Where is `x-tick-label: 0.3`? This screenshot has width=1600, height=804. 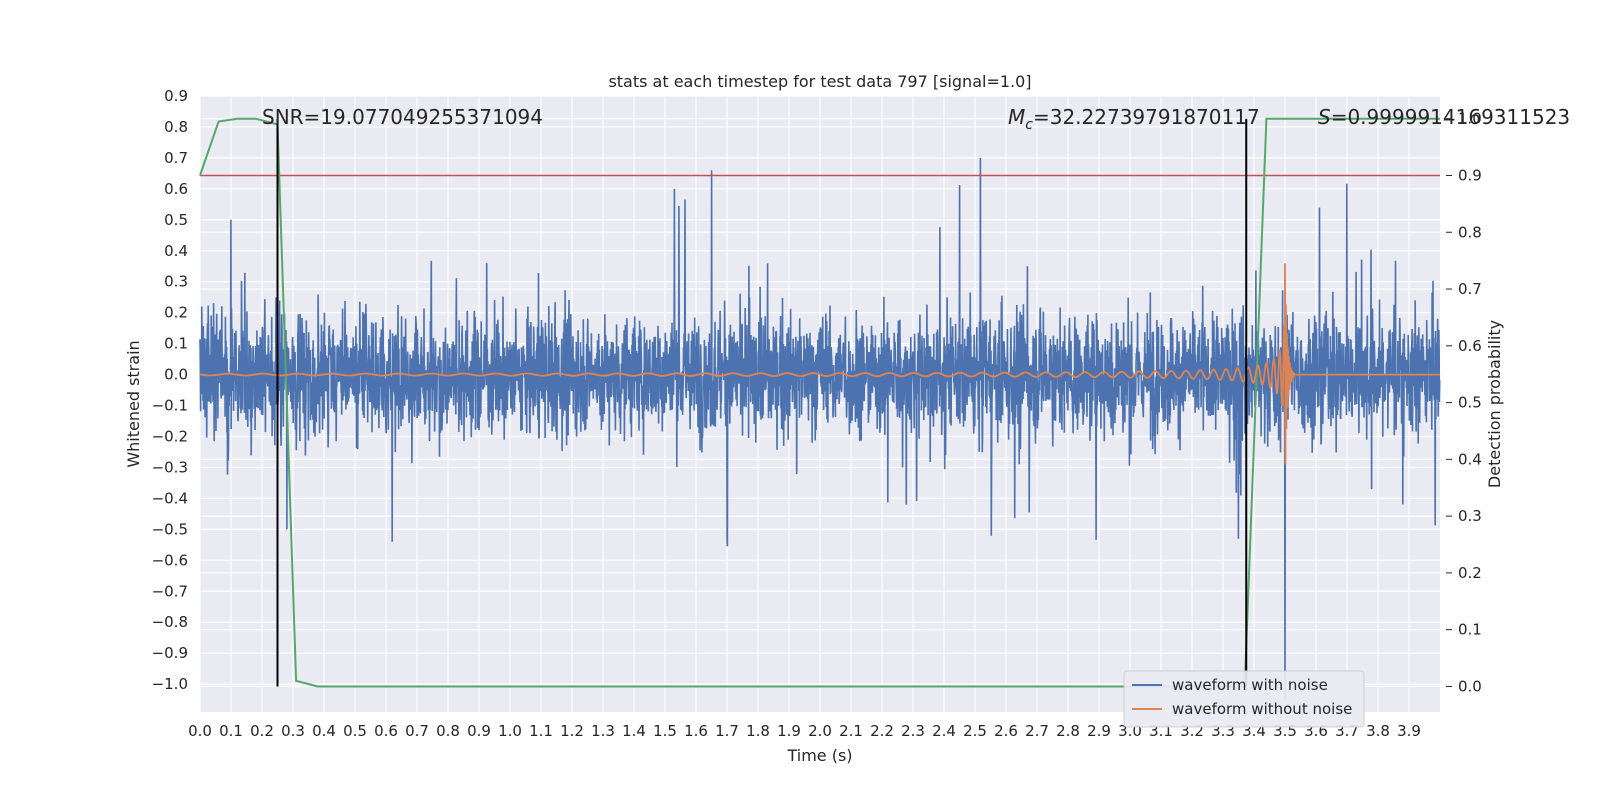
x-tick-label: 0.3 is located at coordinates (293, 731).